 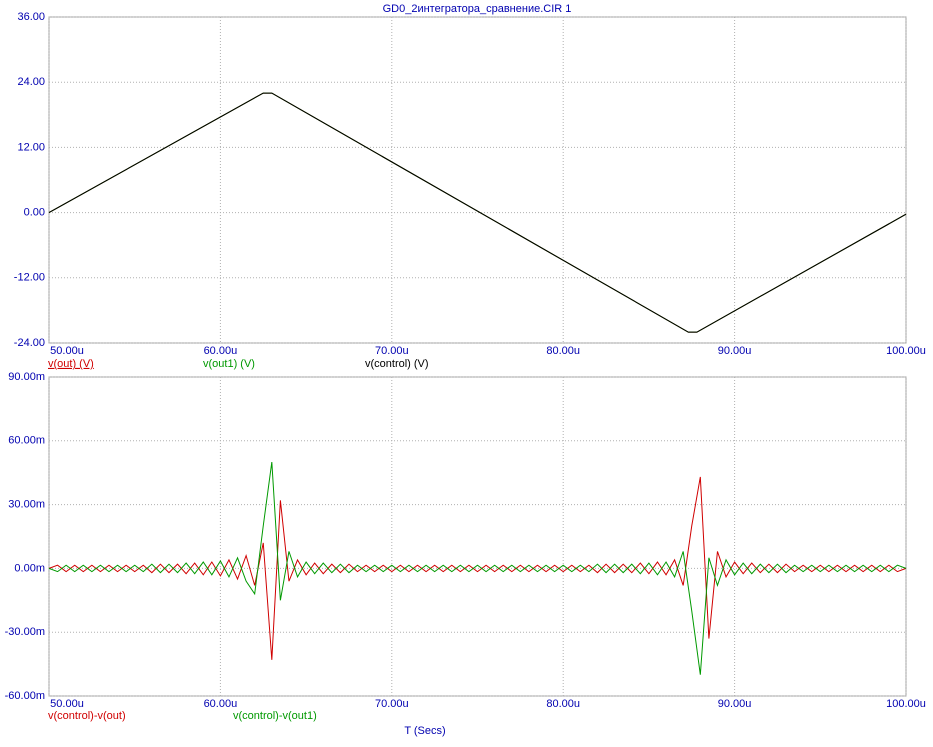 I want to click on legend-label: v(control) (V), so click(x=397, y=364).